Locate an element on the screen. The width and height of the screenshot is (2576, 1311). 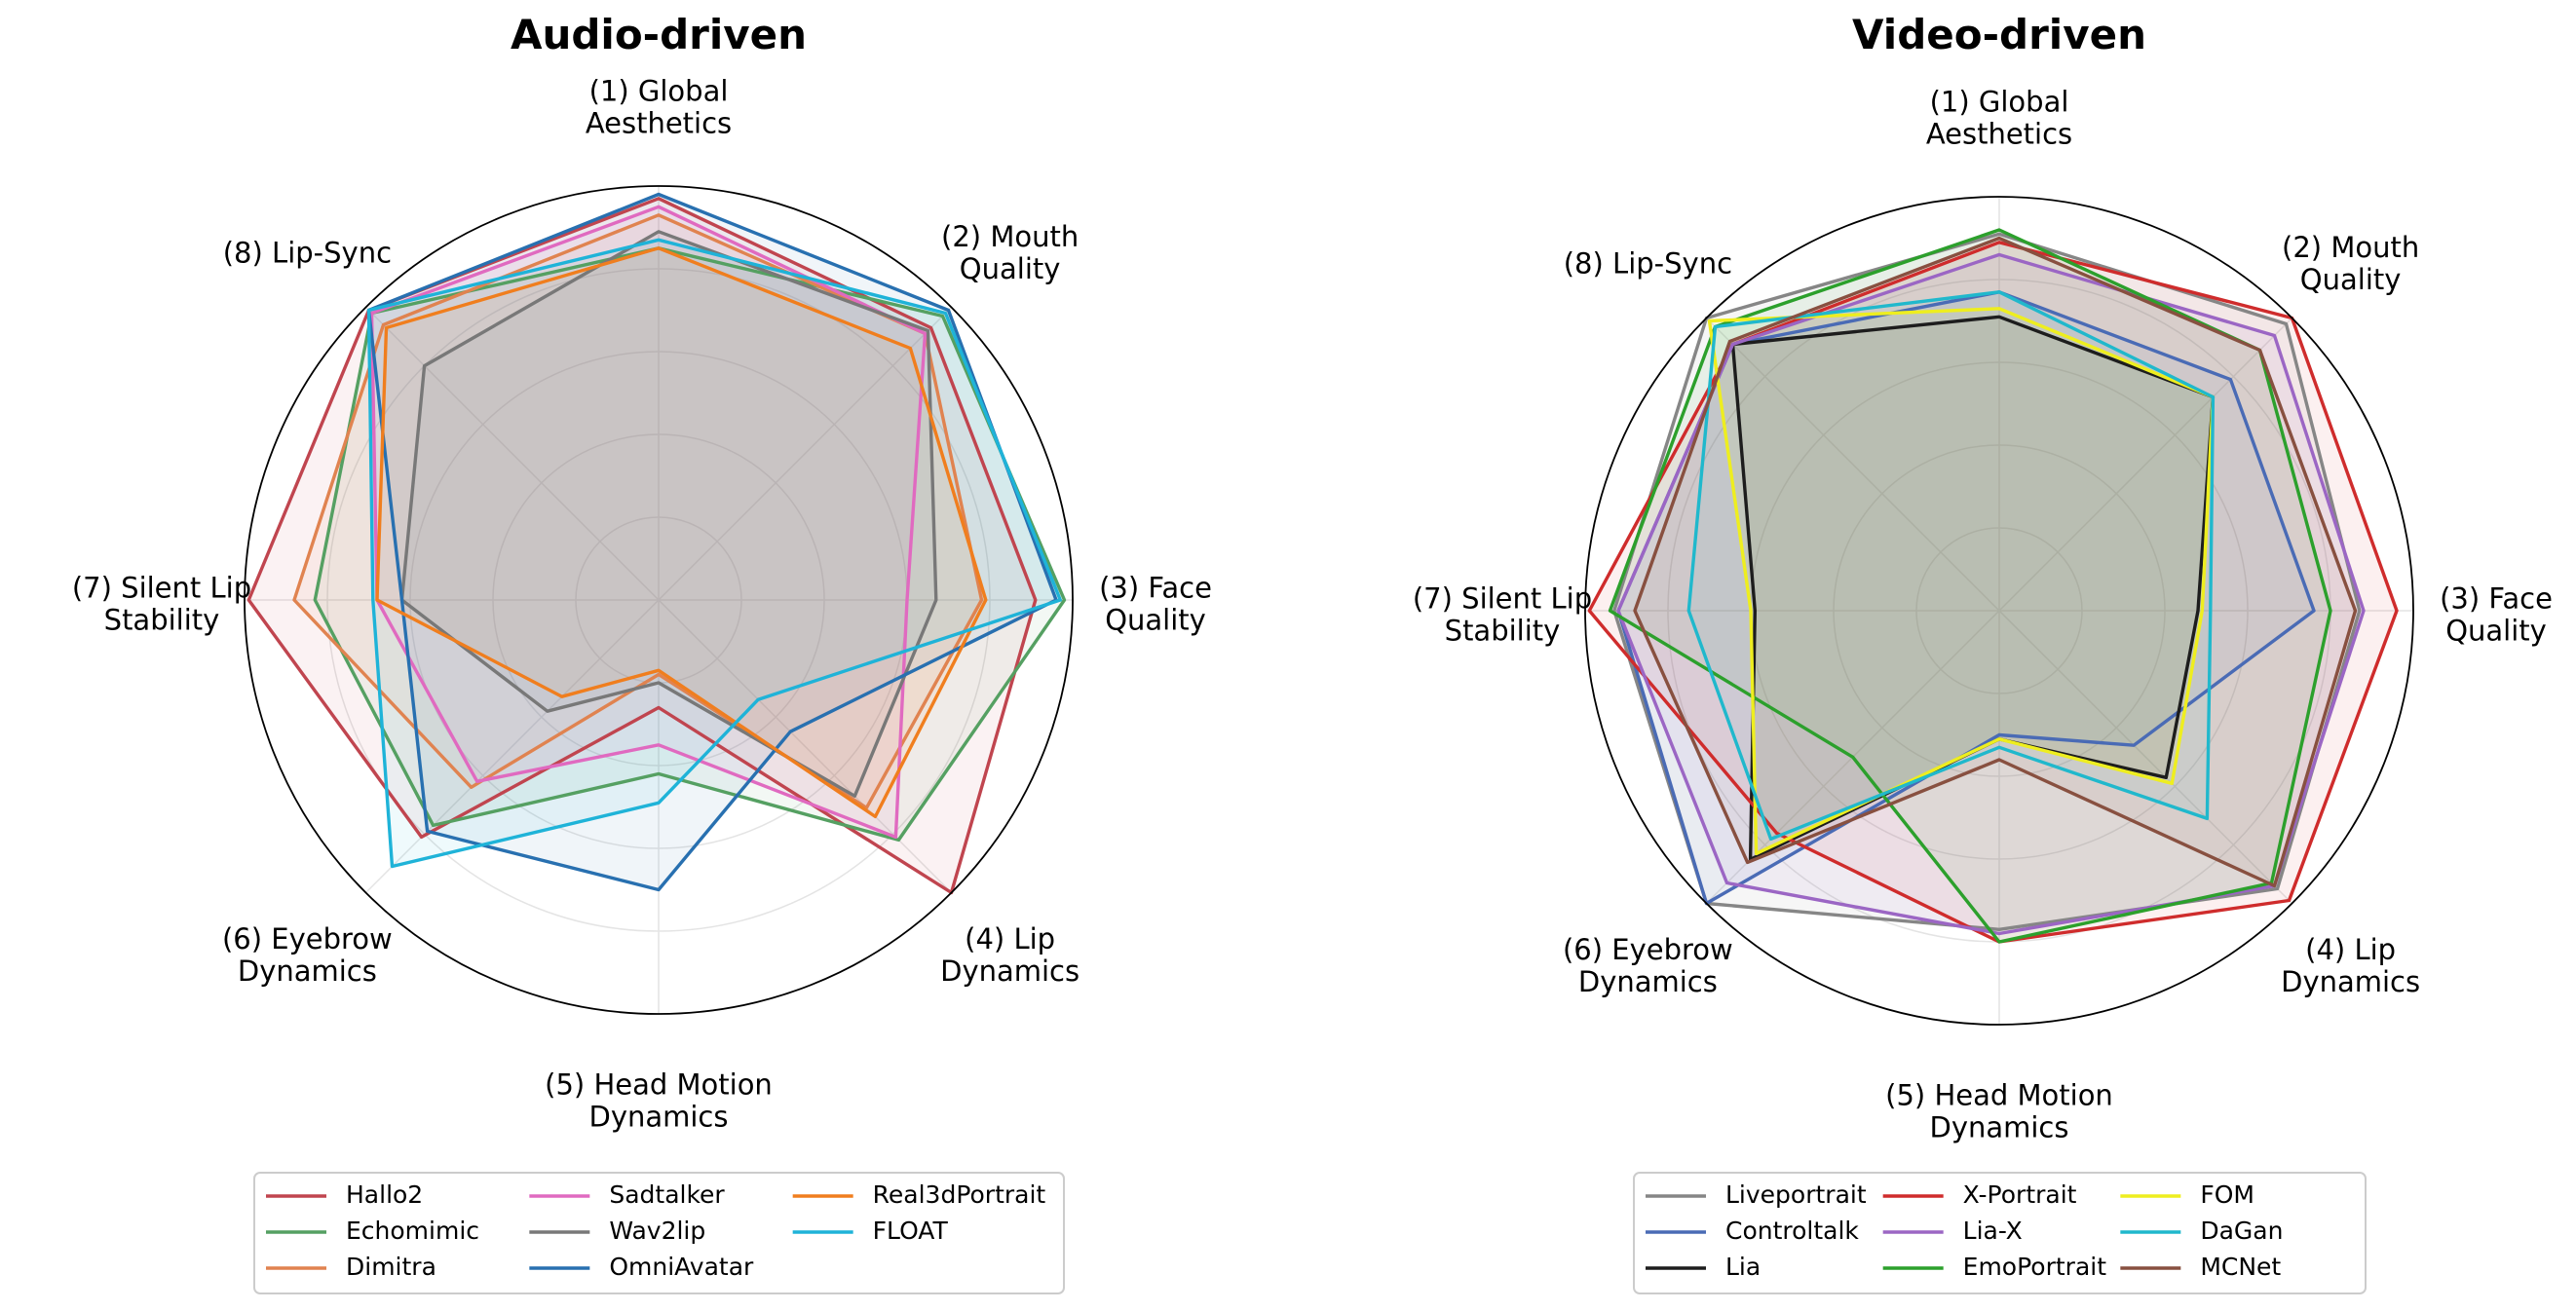
legend-item-omniavatar: OmniAvatar is located at coordinates (641, 1267).